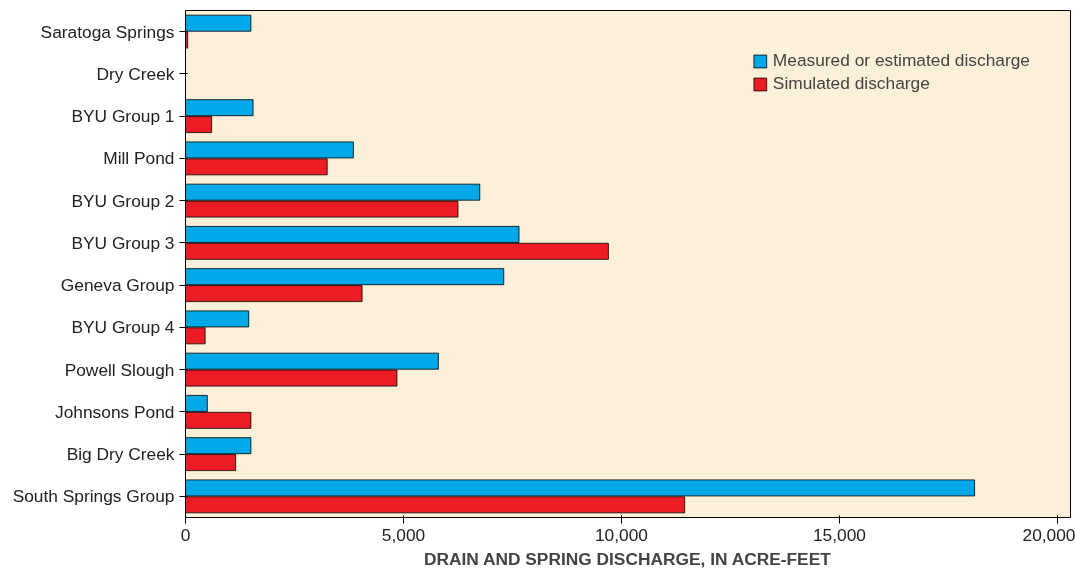 This screenshot has width=1075, height=577. I want to click on y-tick-label: Johnsons Pond, so click(115, 411).